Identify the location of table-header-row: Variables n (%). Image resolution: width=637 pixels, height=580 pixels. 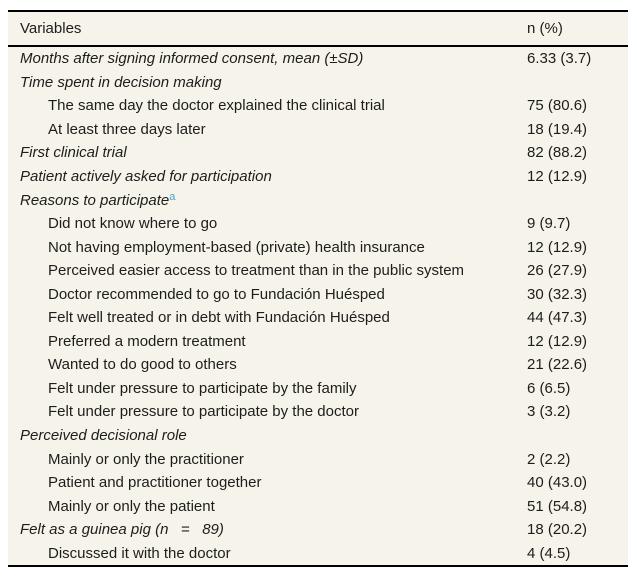
(318, 29).